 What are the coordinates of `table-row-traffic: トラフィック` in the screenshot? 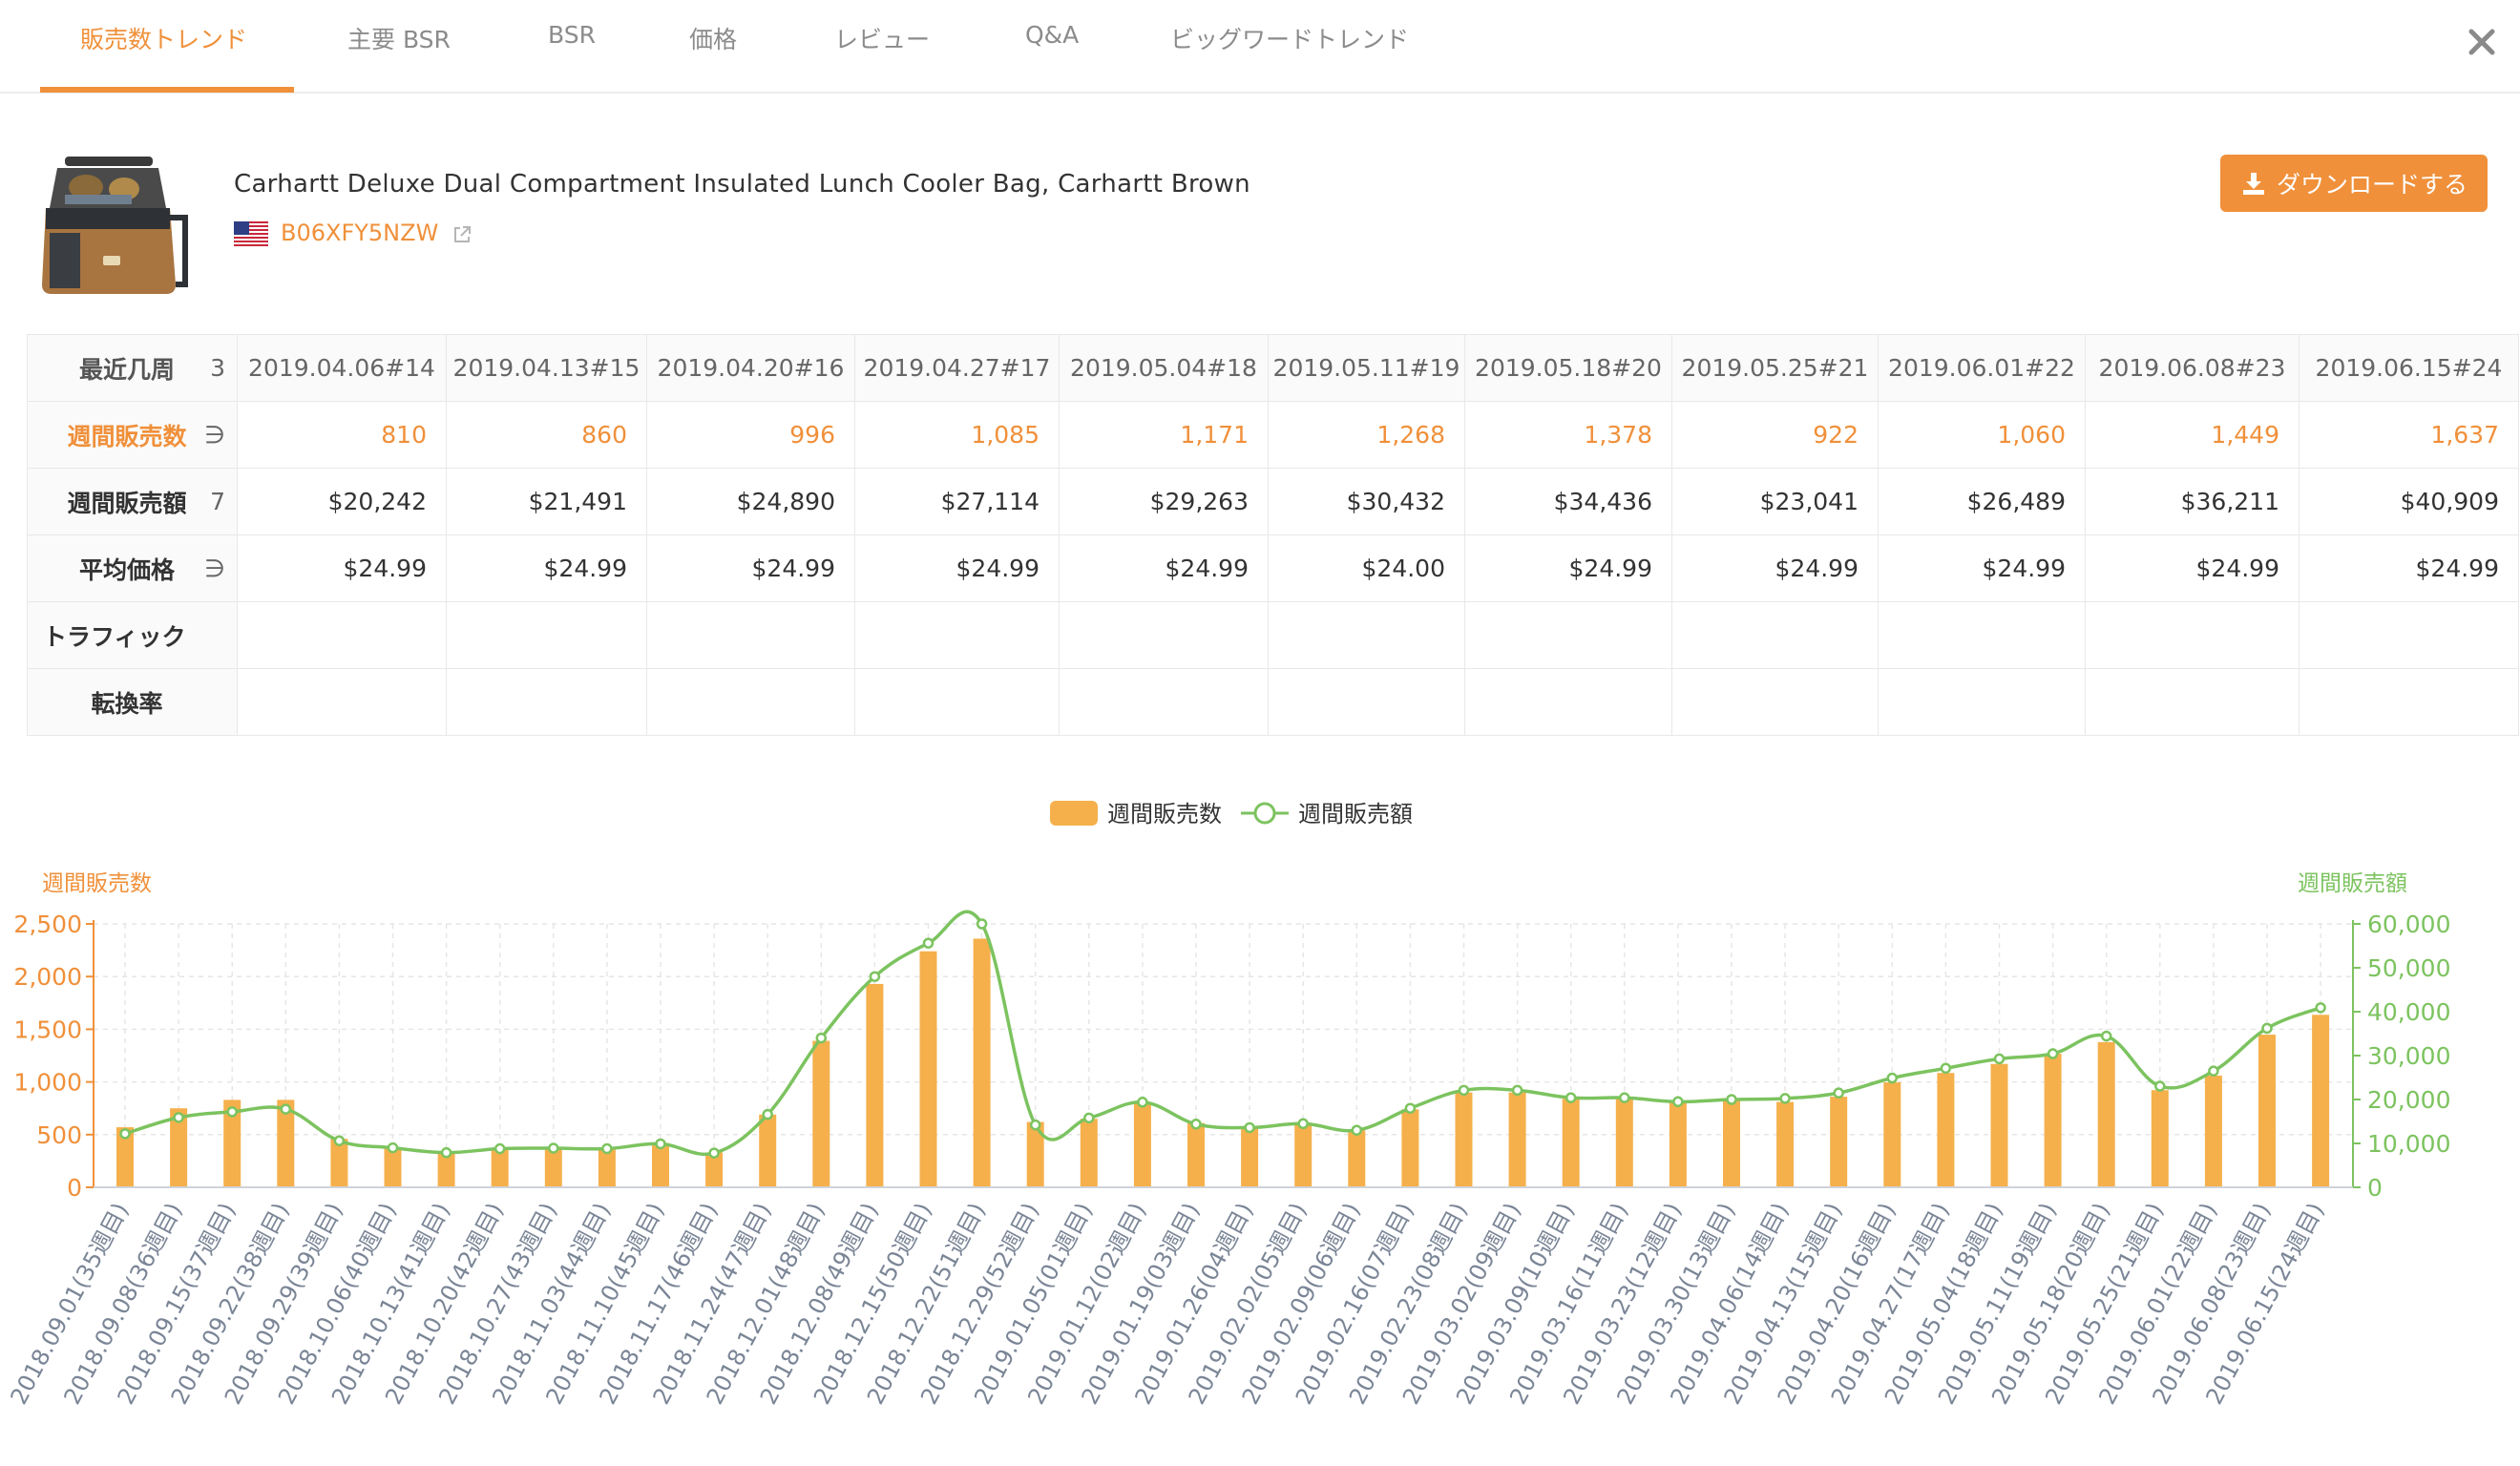 It's located at (1273, 635).